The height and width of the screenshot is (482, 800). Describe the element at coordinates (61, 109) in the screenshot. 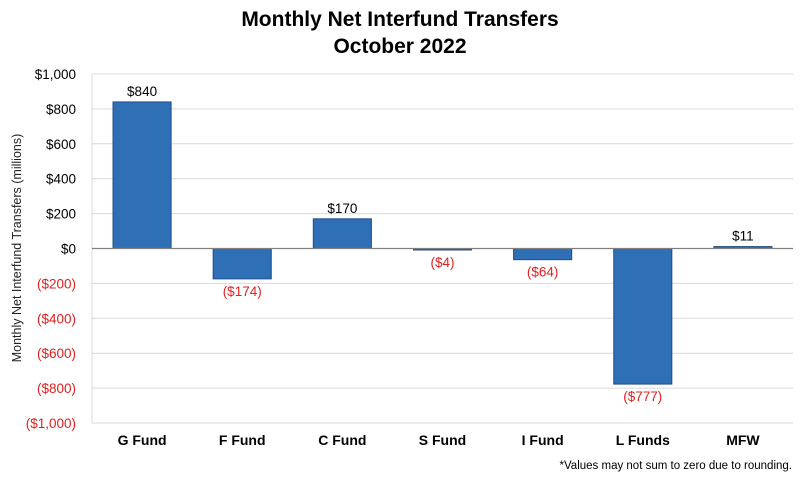

I see `y-tick-label: $800` at that location.